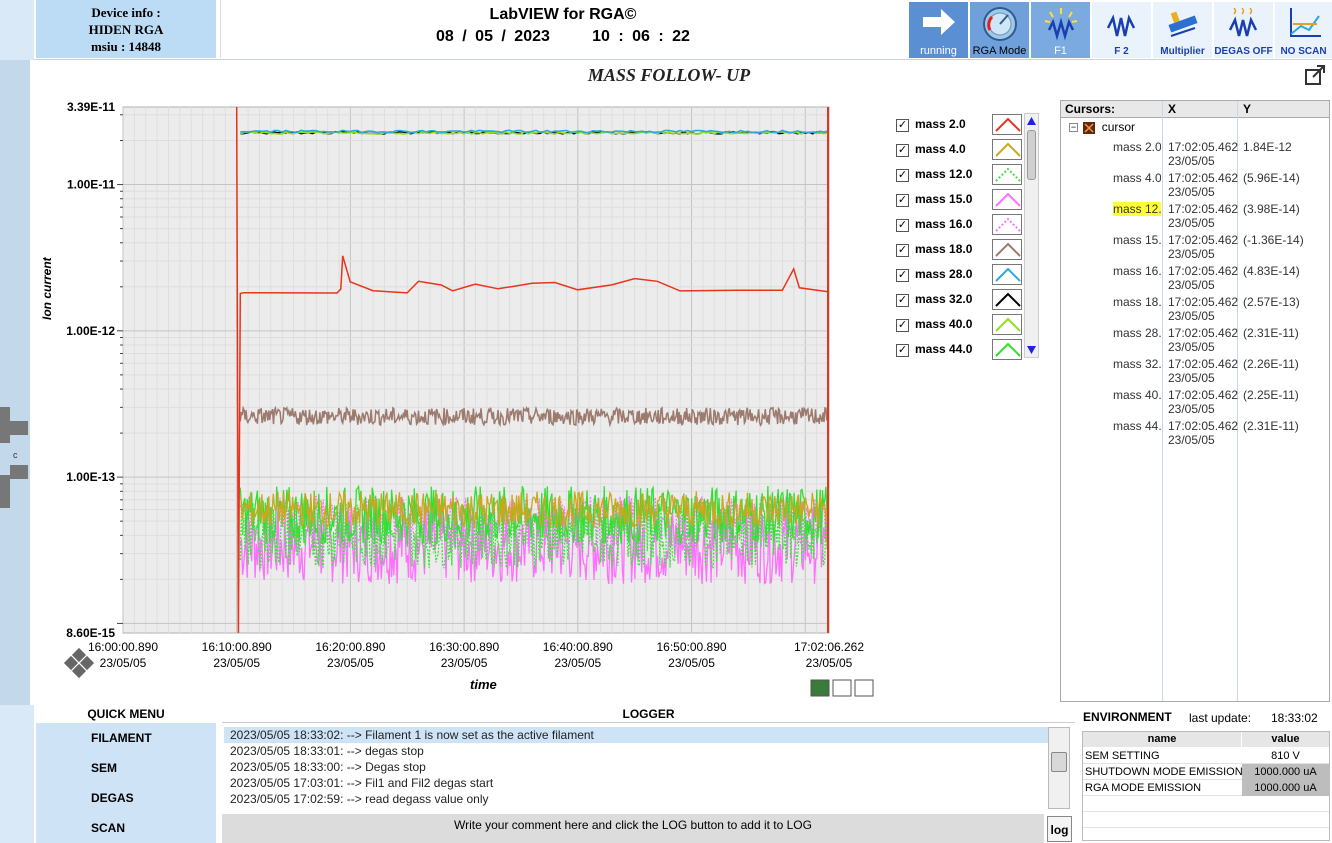 Image resolution: width=1332 pixels, height=843 pixels. I want to click on legend-item: ✓ mass 4.0, so click(962, 149).